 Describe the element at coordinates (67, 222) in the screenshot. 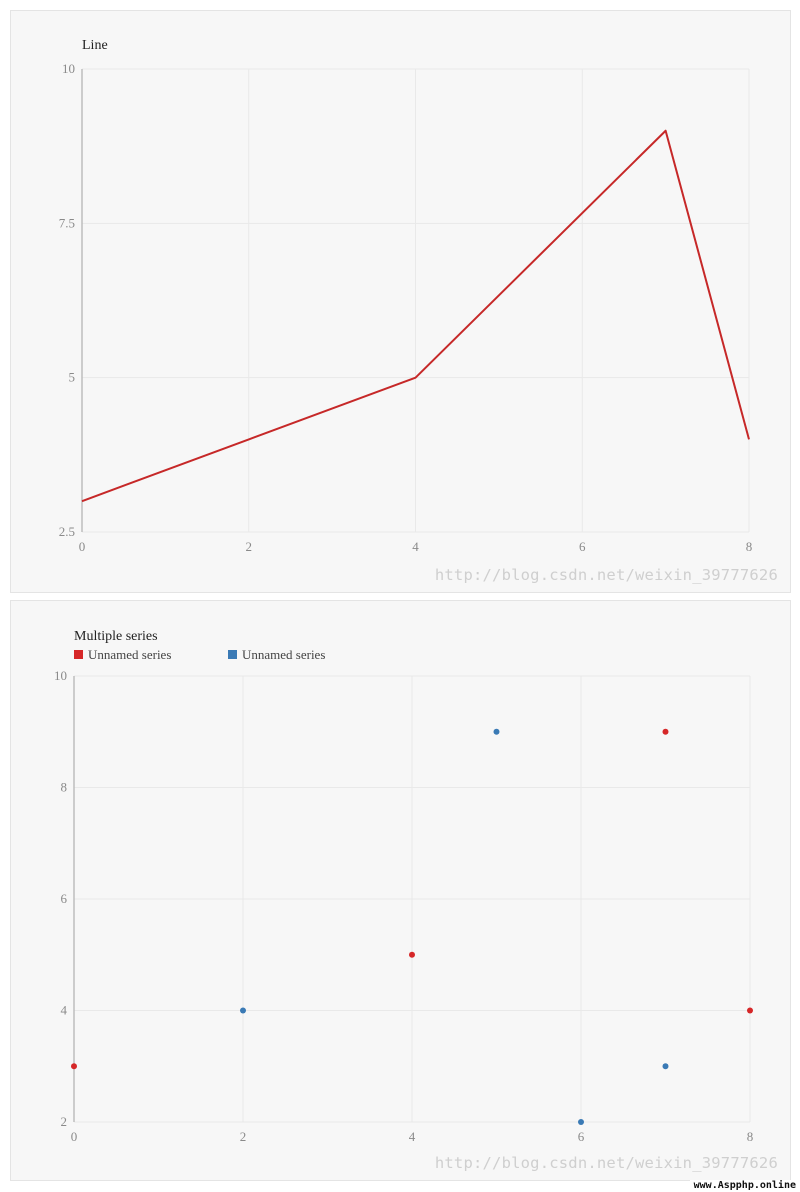

I see `y-tick-label: 7.5` at that location.